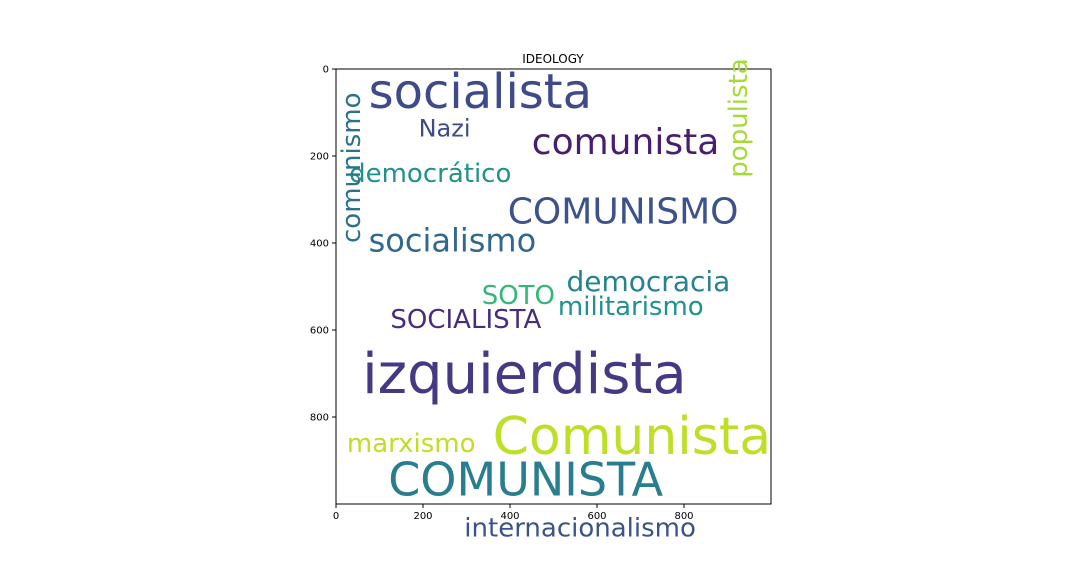  Describe the element at coordinates (632, 437) in the screenshot. I see `word-comunista: Comunista` at that location.